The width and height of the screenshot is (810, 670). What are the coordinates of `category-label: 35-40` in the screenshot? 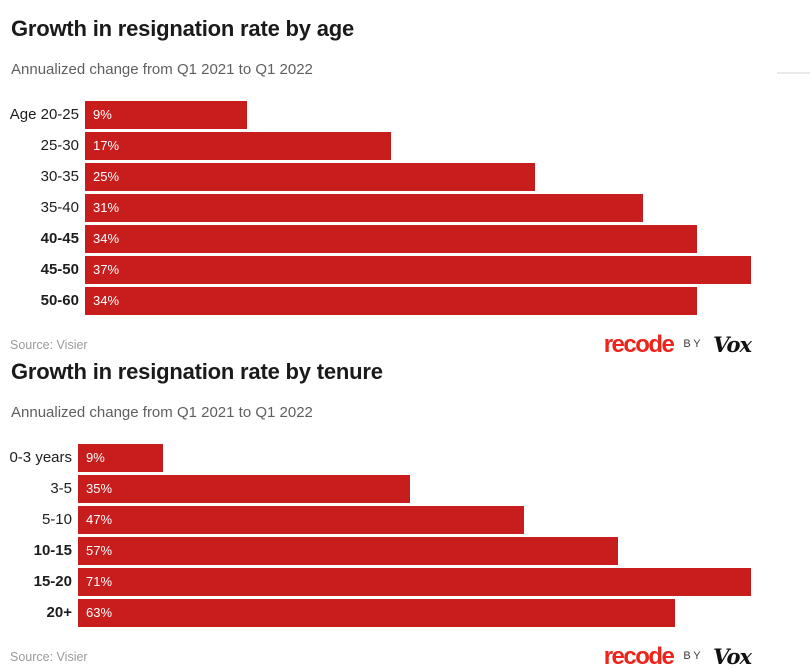 It's located at (59, 208).